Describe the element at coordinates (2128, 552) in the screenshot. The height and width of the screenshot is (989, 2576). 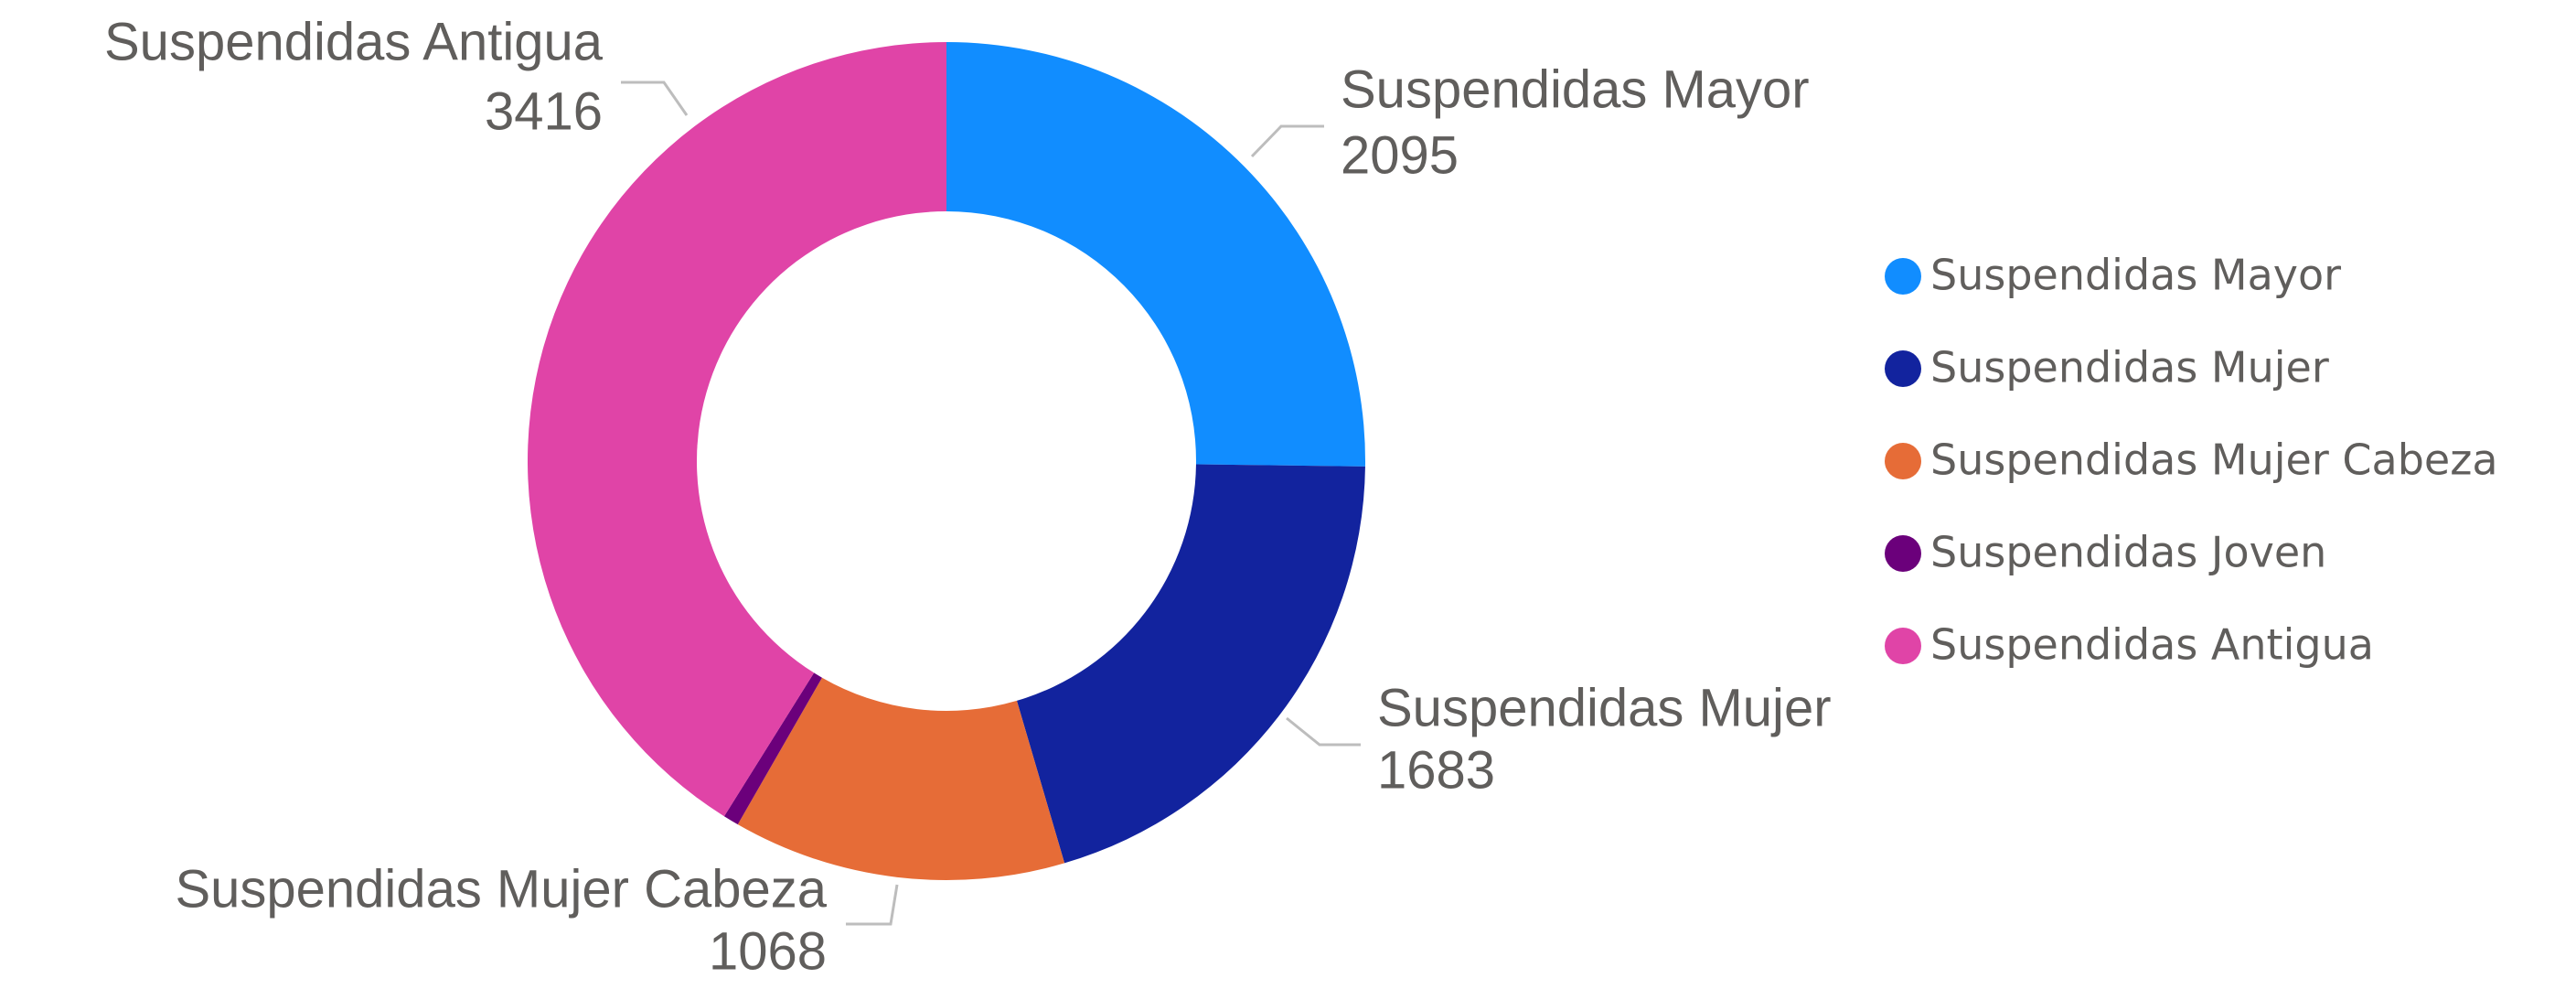
I see `legend-label: Suspendidas Joven` at that location.